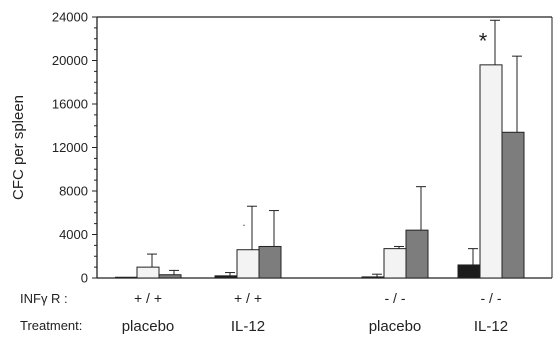 Image resolution: width=557 pixels, height=337 pixels. Describe the element at coordinates (483, 40) in the screenshot. I see `significance-marker: *` at that location.